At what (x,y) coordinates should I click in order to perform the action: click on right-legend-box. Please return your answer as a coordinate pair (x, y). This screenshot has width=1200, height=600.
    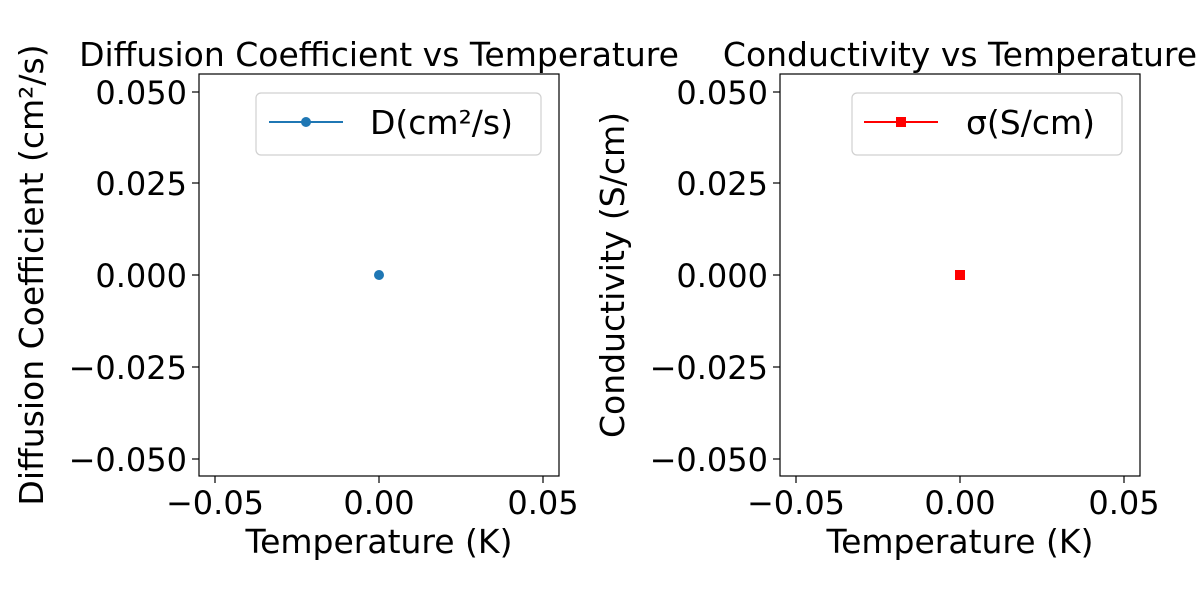
    Looking at the image, I should click on (987, 124).